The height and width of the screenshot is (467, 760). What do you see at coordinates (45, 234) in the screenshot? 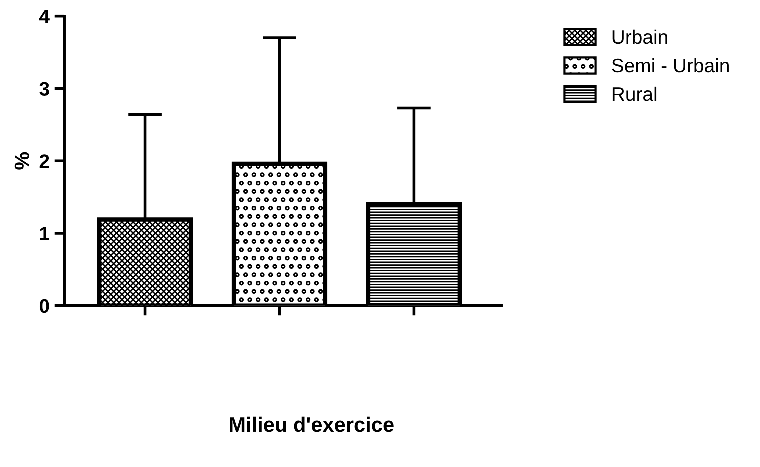
I see `y-tick-label: 1` at bounding box center [45, 234].